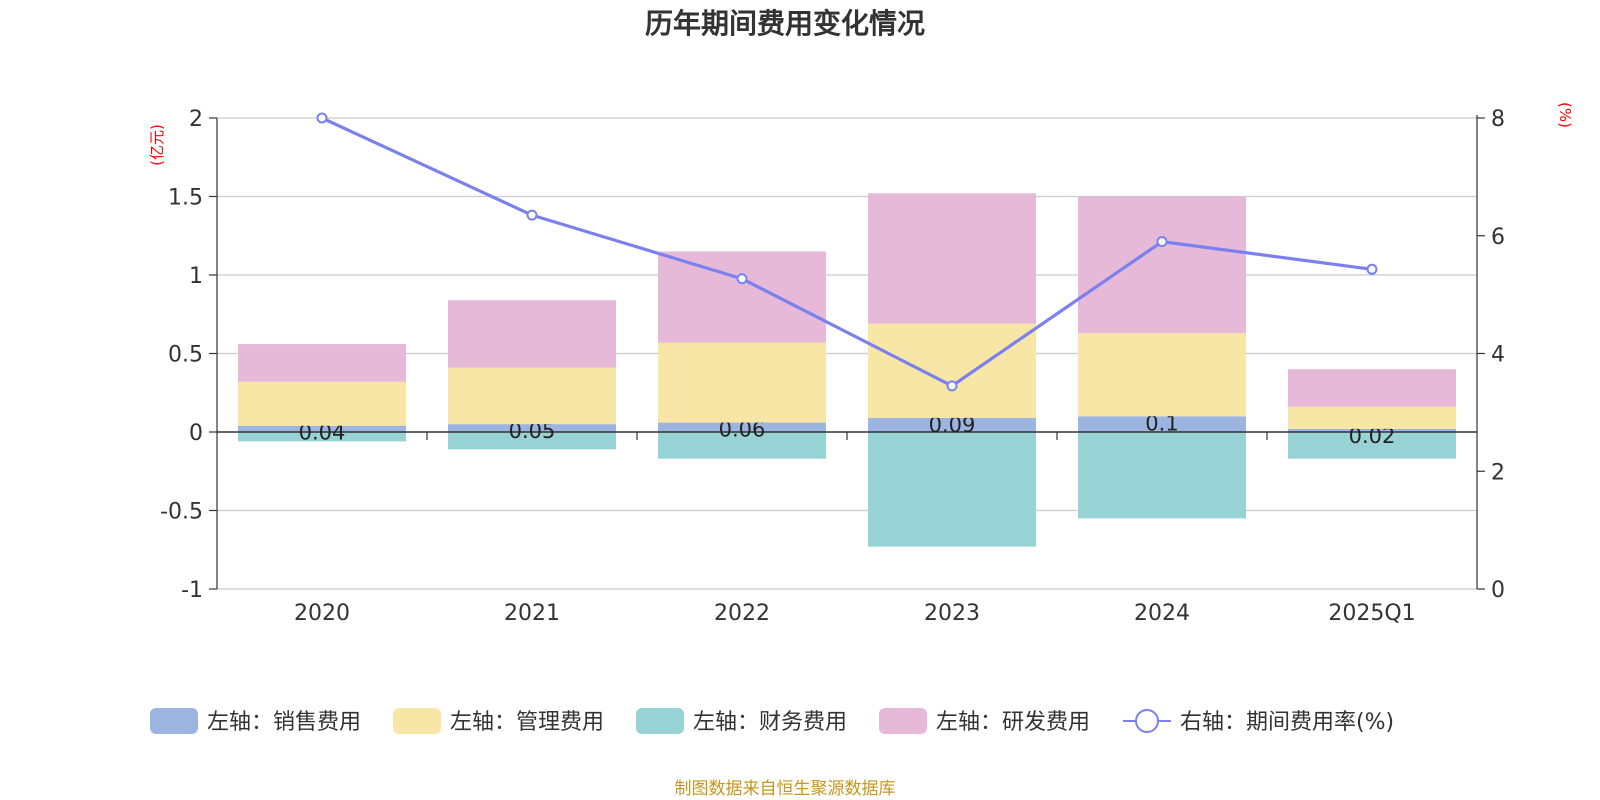 The height and width of the screenshot is (800, 1600). What do you see at coordinates (1013, 722) in the screenshot?
I see `legend-label: 左轴：研发费用` at bounding box center [1013, 722].